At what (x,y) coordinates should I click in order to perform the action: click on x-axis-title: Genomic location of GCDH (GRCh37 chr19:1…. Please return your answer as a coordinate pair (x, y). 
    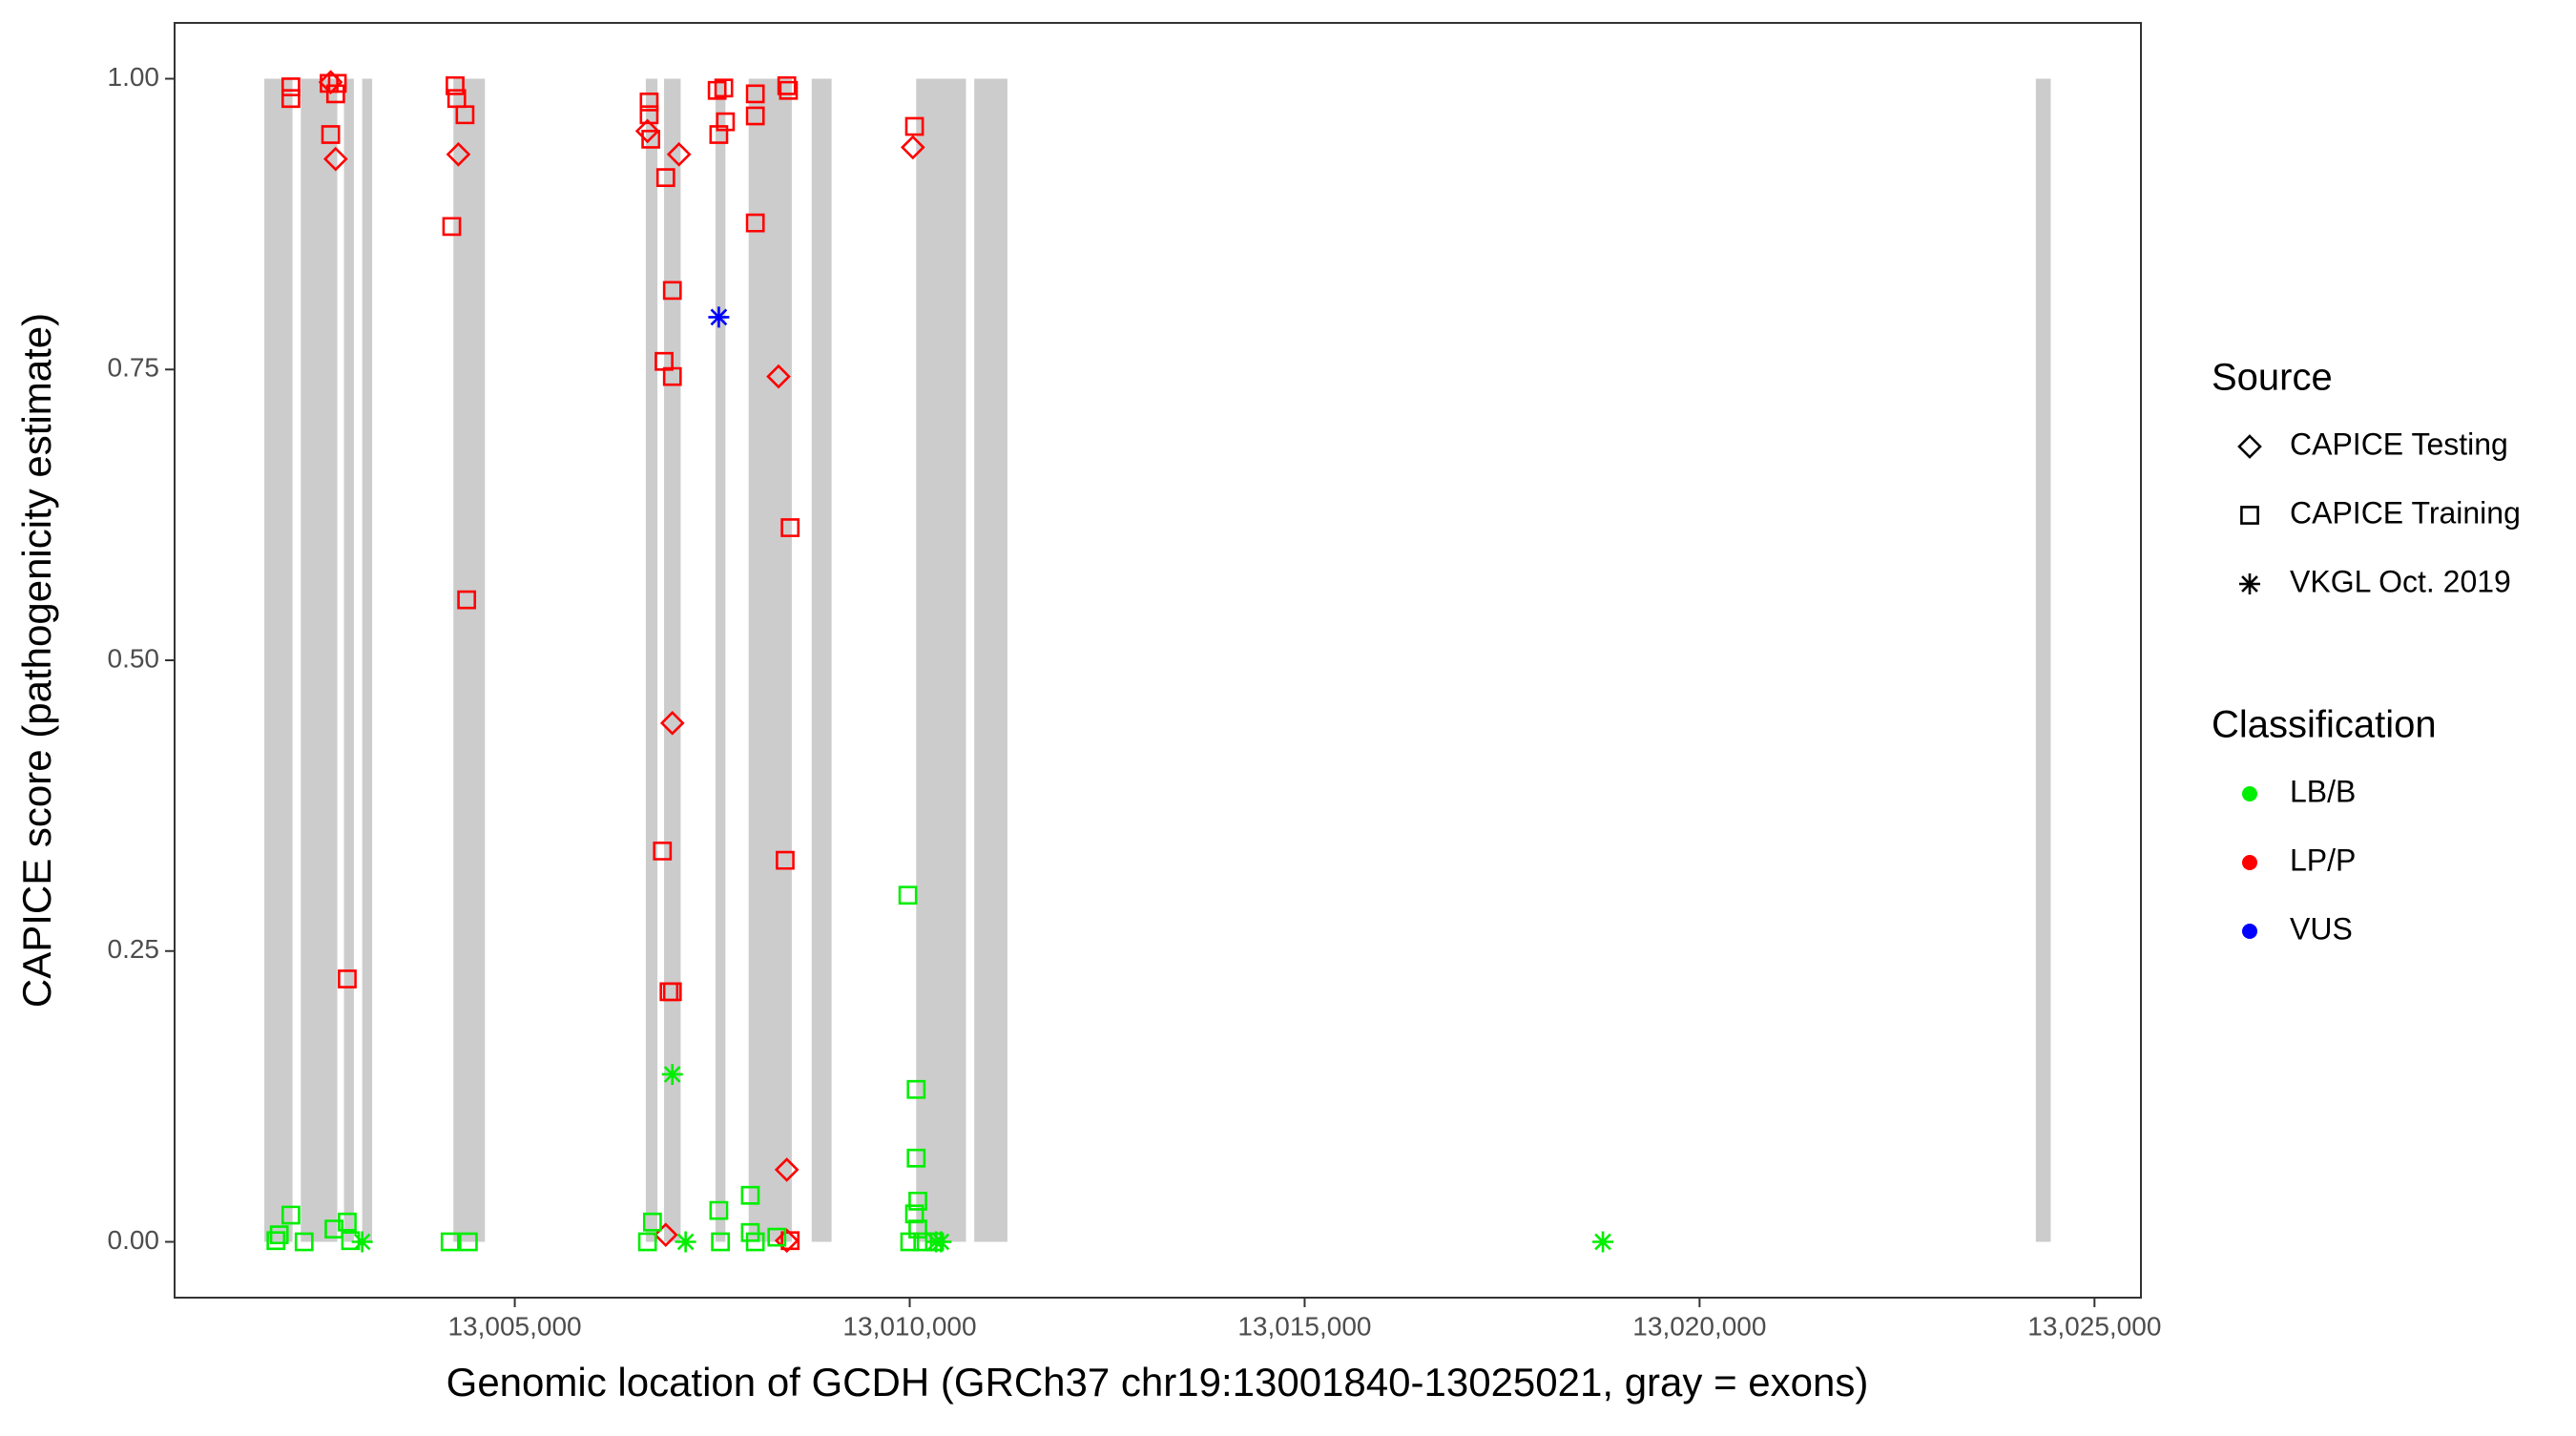
    Looking at the image, I should click on (1158, 1382).